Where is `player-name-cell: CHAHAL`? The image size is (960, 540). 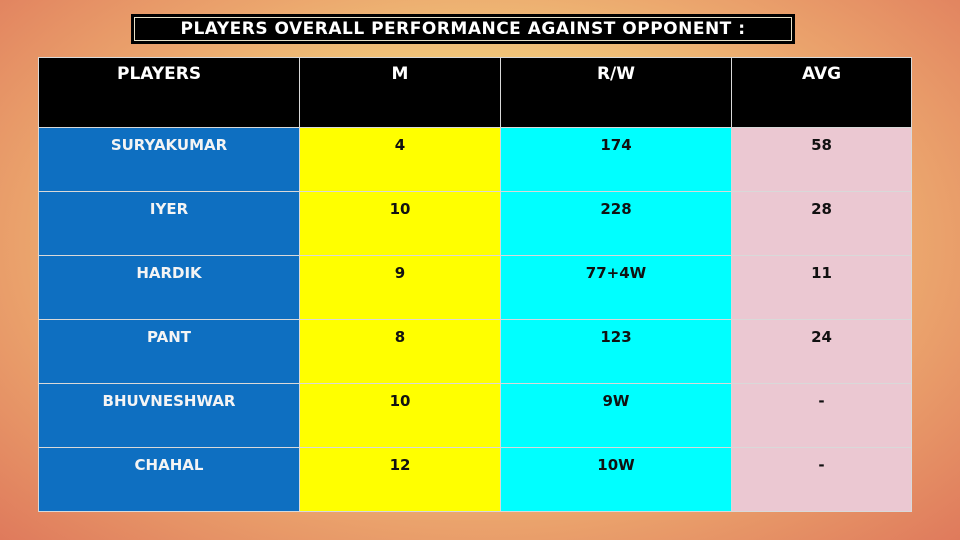
player-name-cell: CHAHAL is located at coordinates (169, 479).